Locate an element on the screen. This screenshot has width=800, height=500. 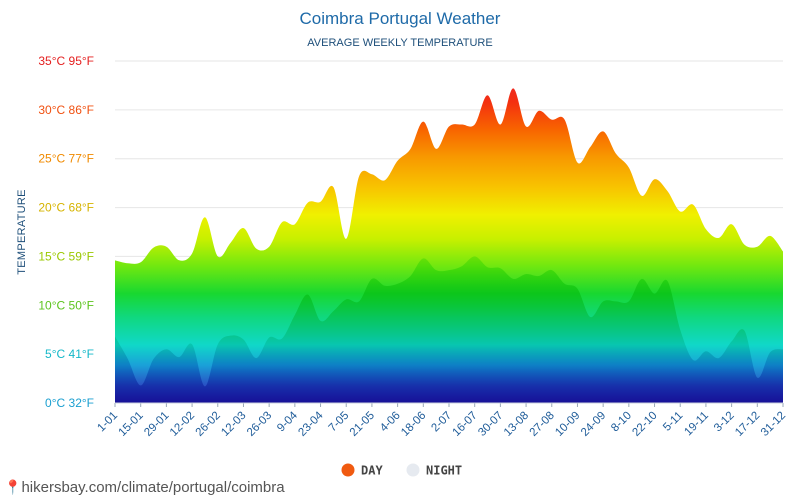
y-tick-label: 0°C 32°F is located at coordinates (69, 403).